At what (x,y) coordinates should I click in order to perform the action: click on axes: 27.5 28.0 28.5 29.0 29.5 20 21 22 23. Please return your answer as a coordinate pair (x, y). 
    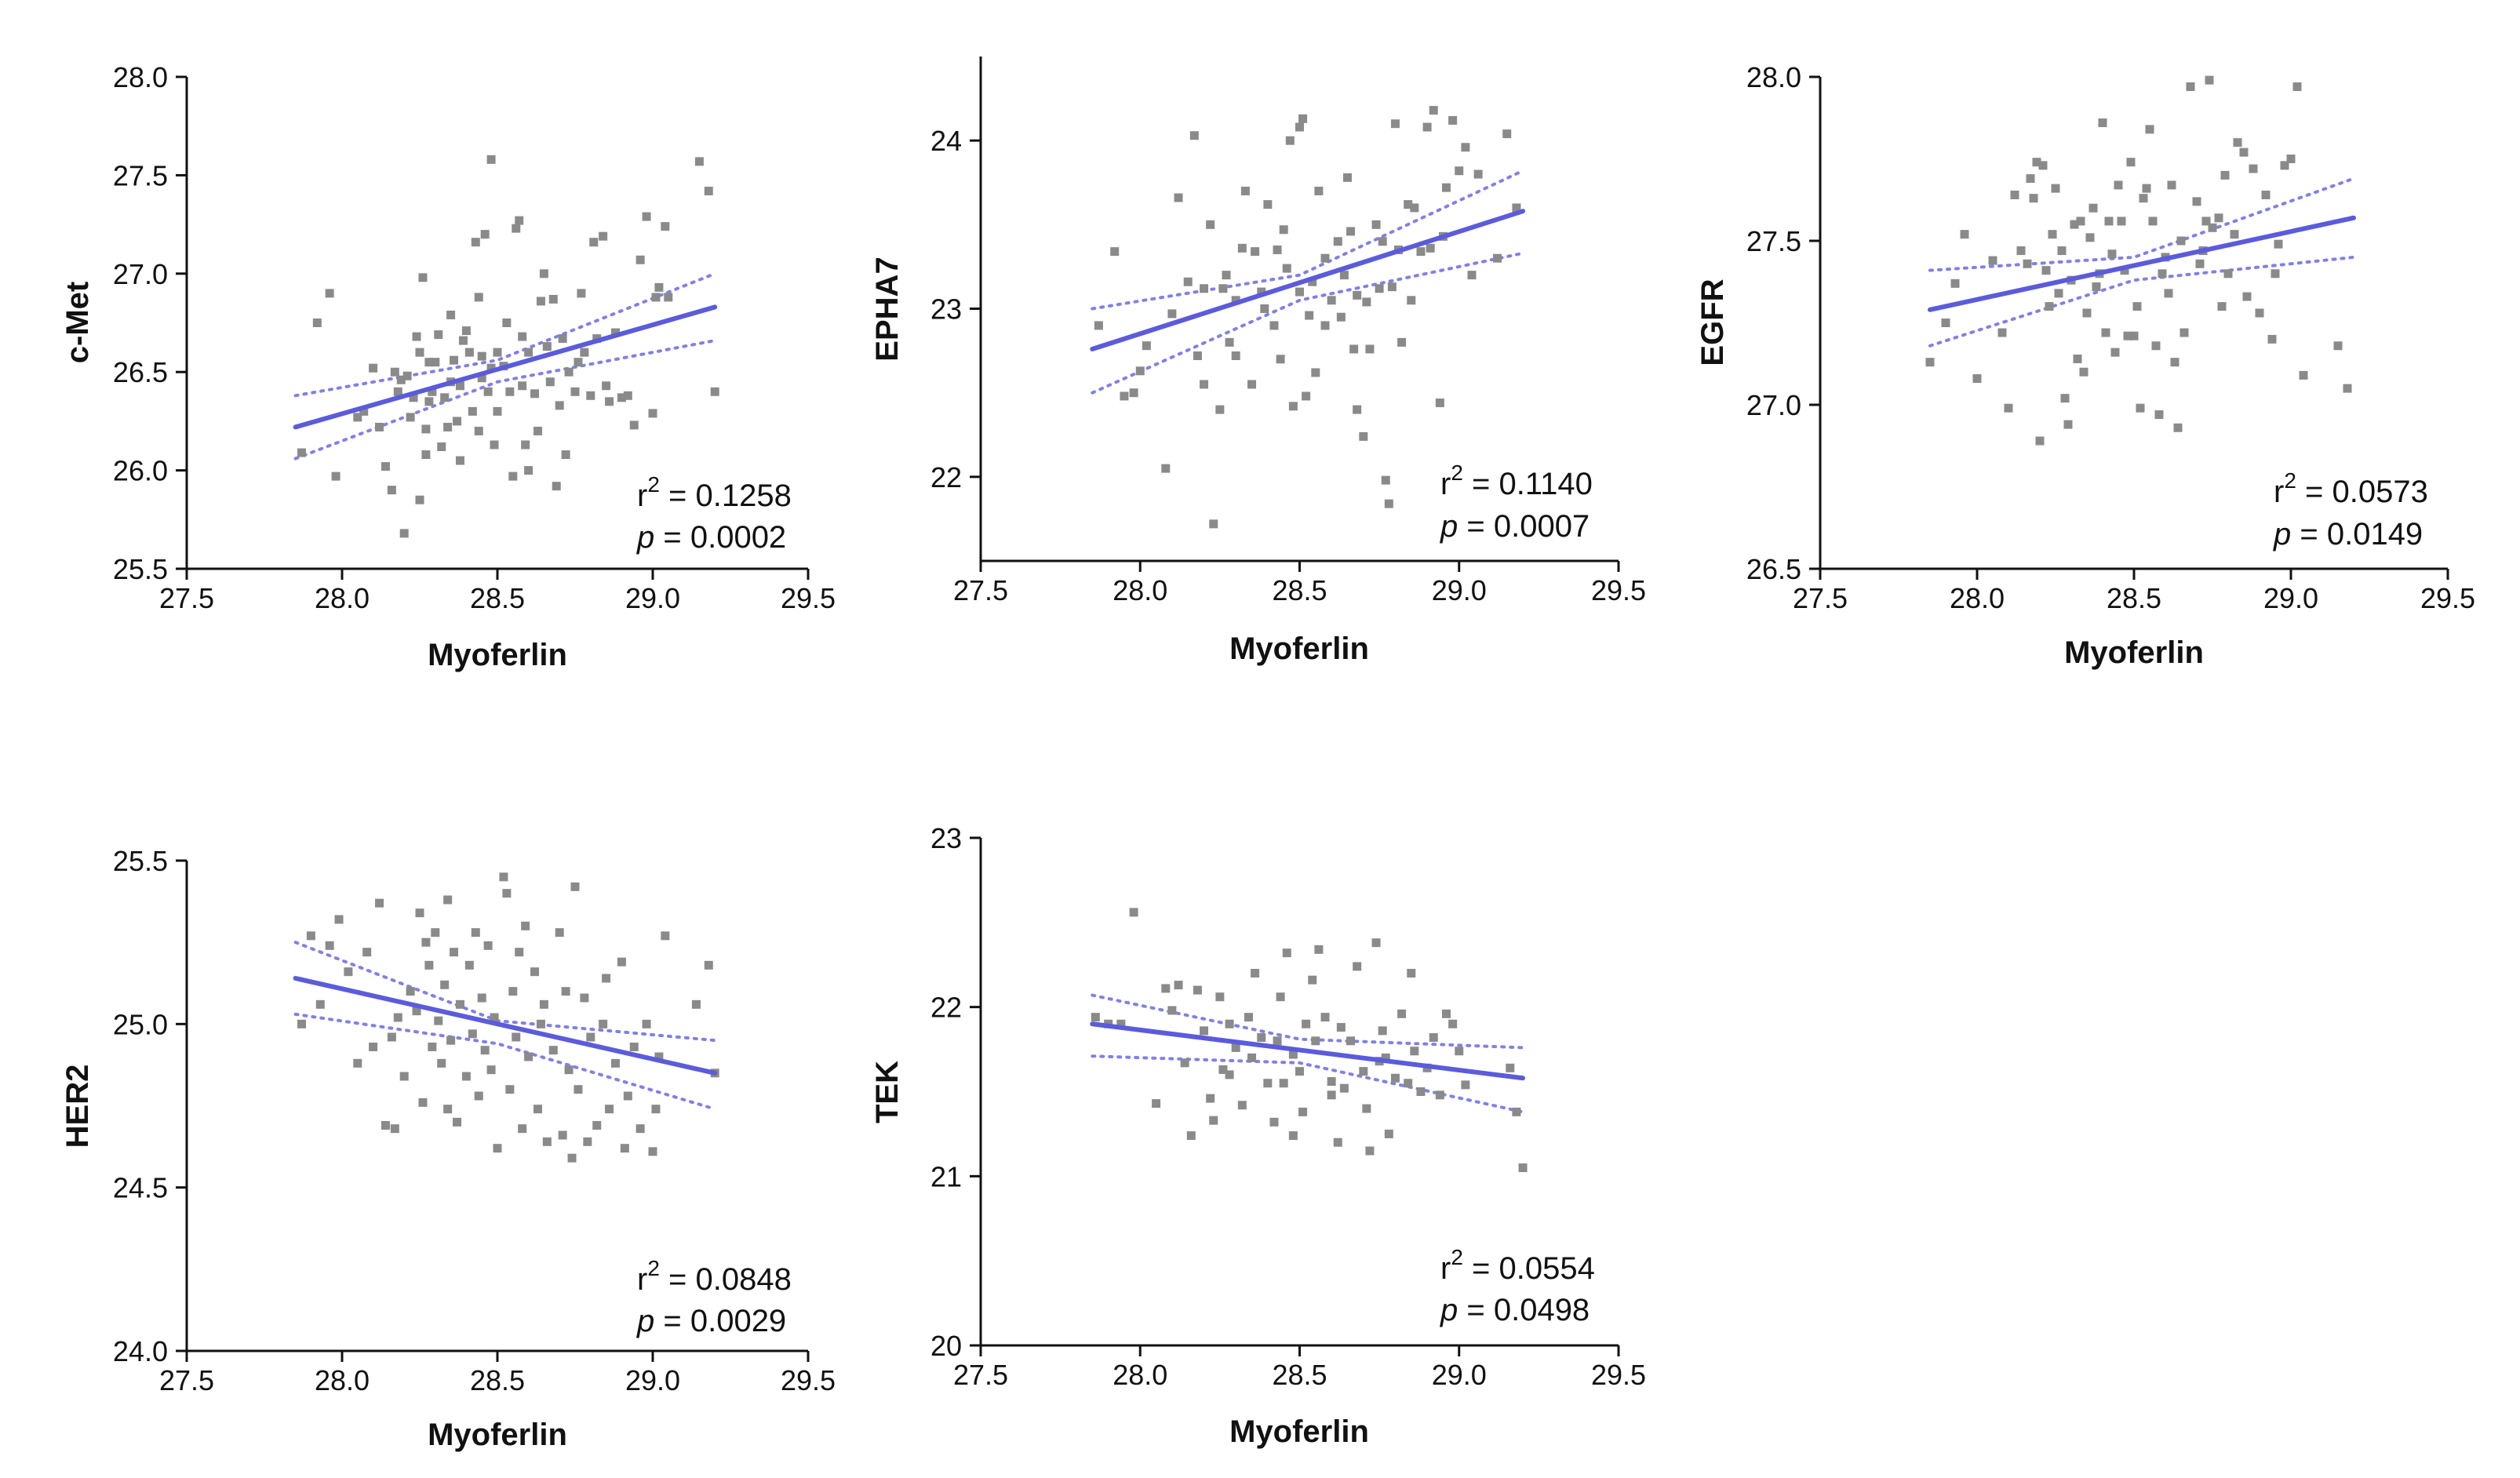
    Looking at the image, I should click on (1288, 1106).